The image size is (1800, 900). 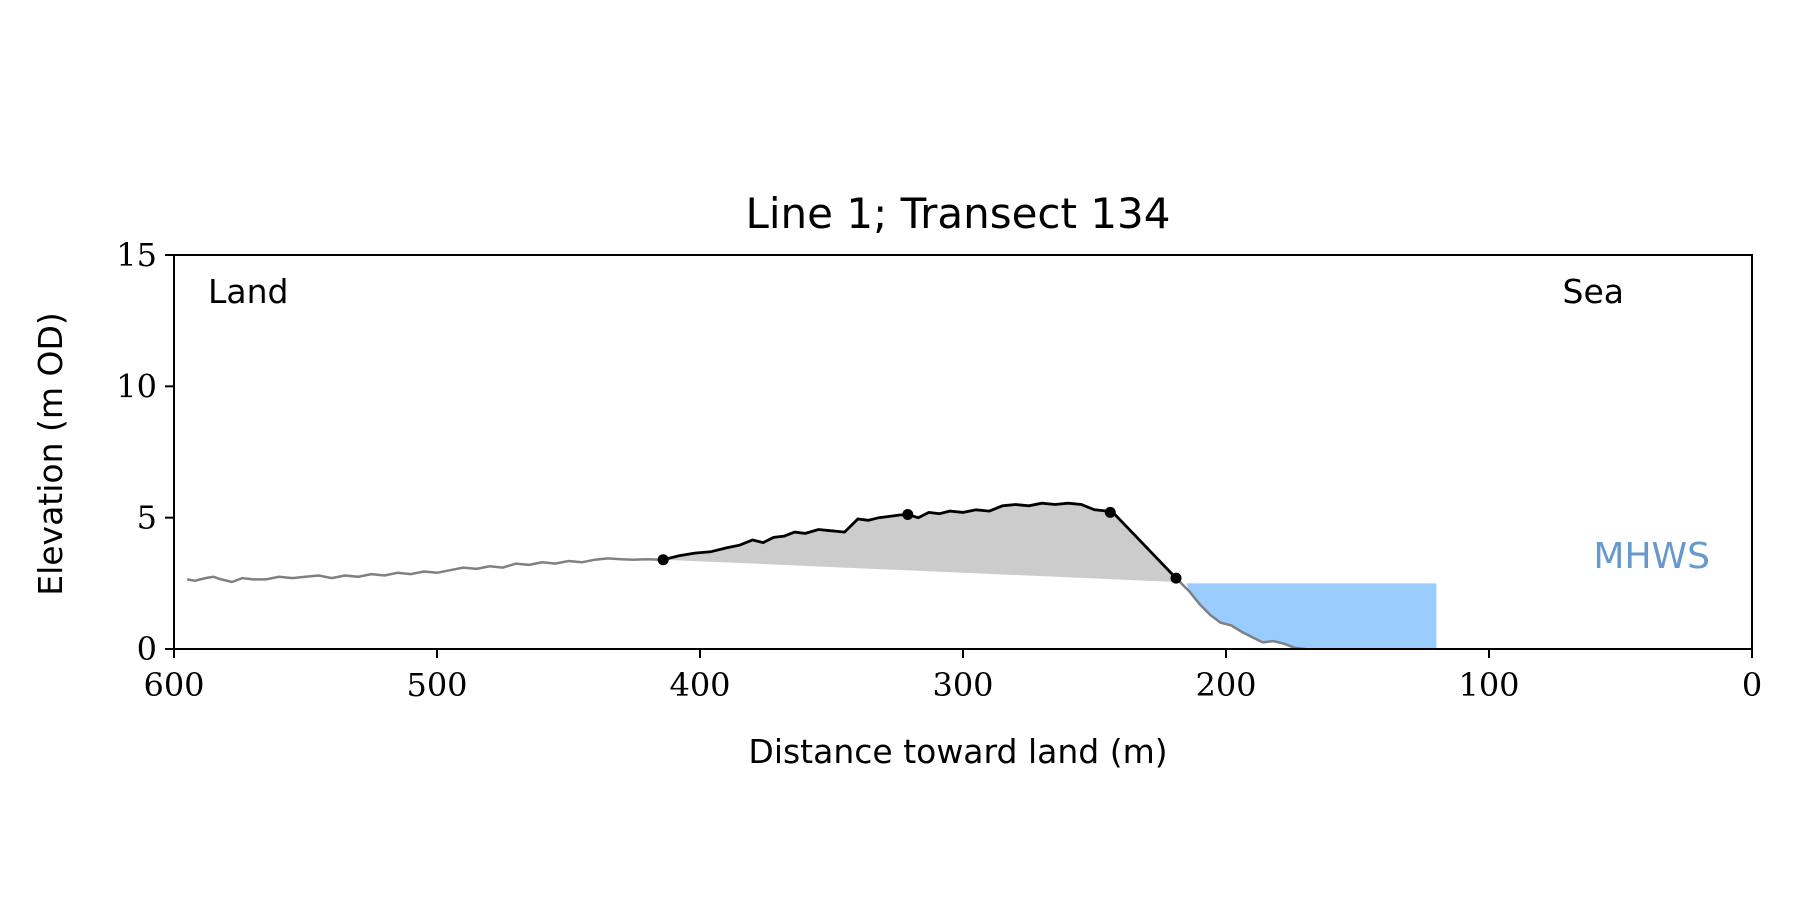 I want to click on y-axis-label: Elevation (m OD), so click(x=50, y=454).